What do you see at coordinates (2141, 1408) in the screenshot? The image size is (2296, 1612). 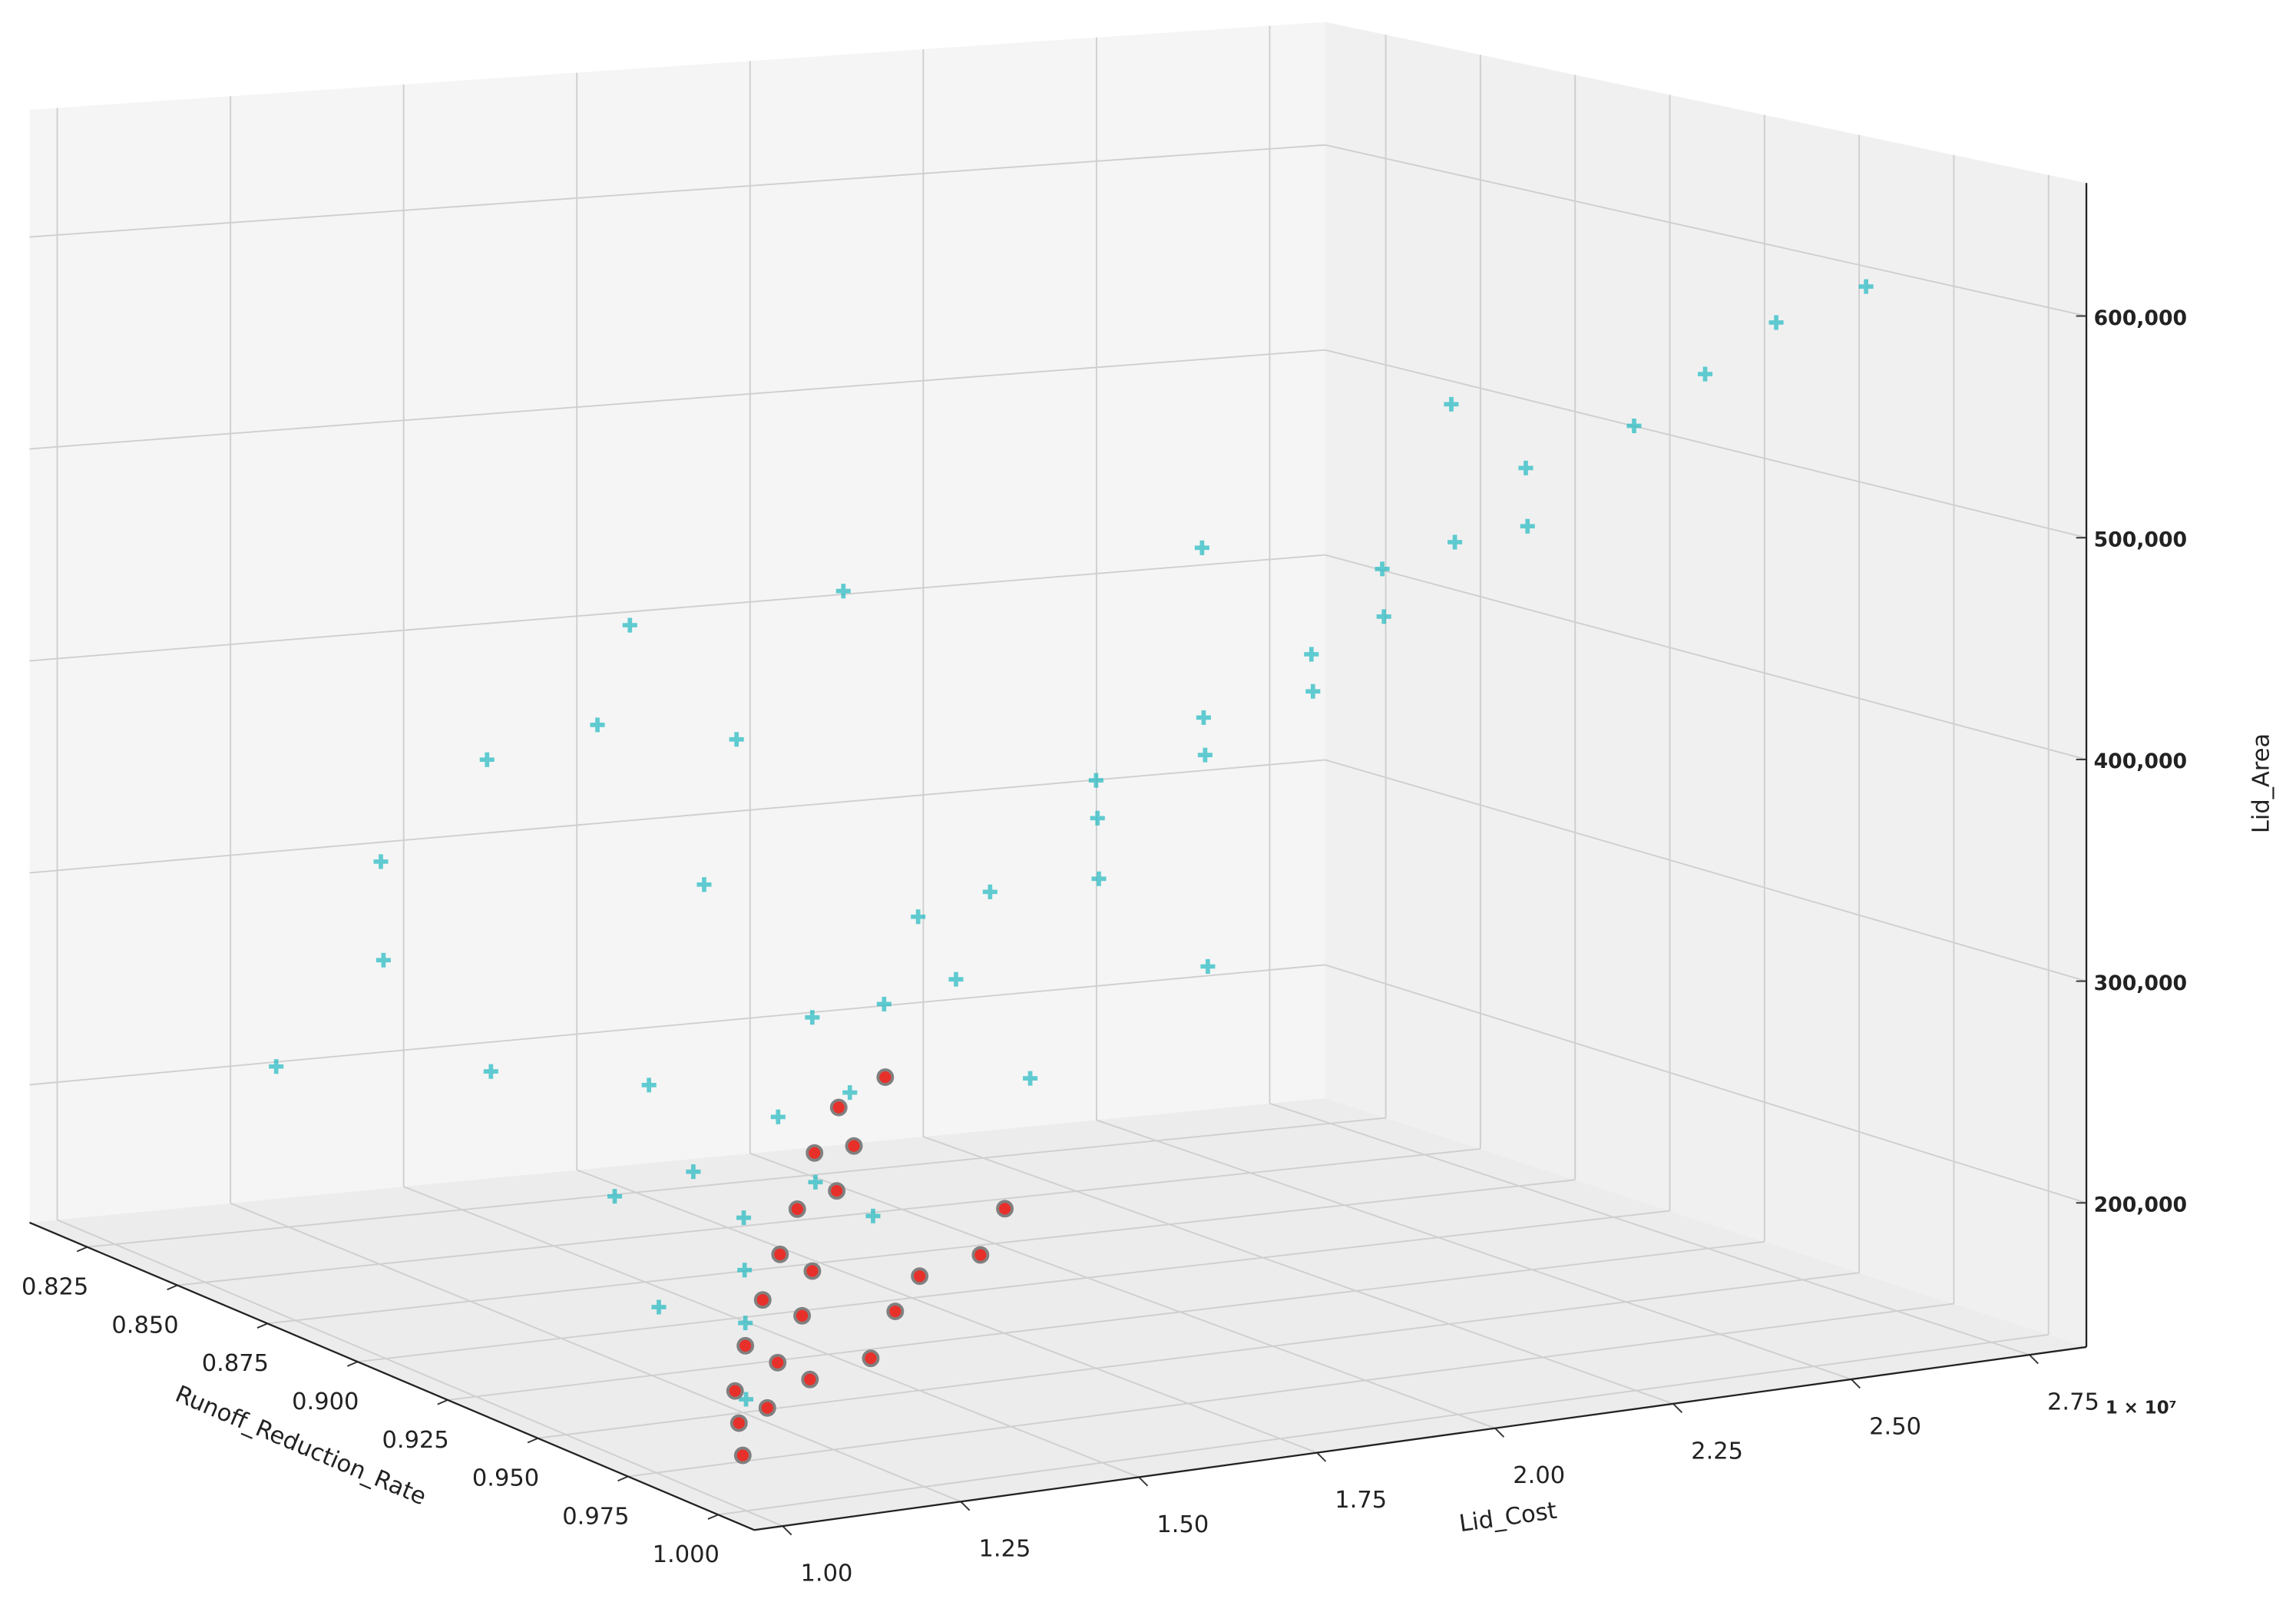 I see `x-offset-label: 1 × 10⁷` at bounding box center [2141, 1408].